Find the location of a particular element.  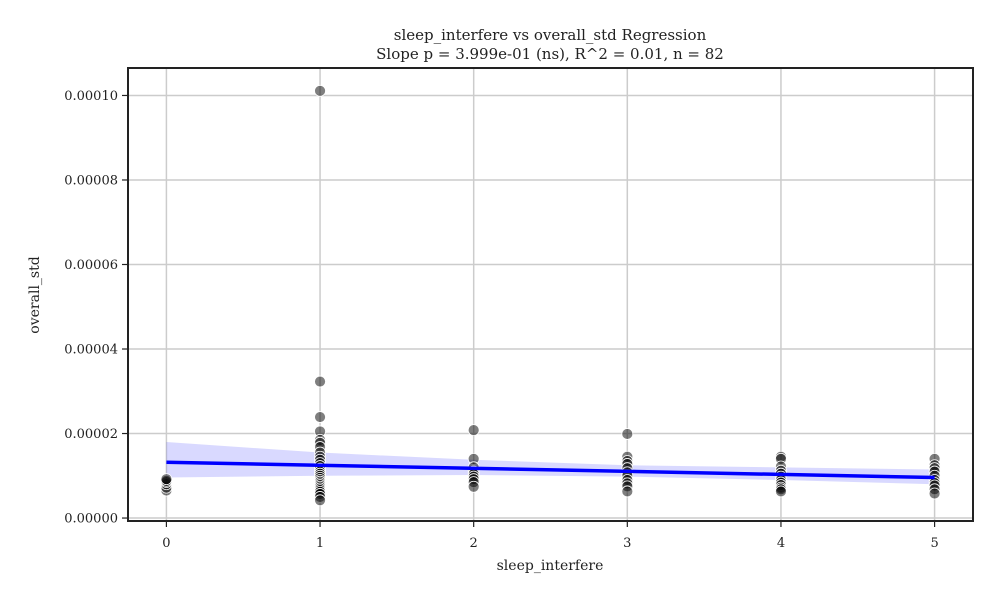

regression-line is located at coordinates (550, 470).